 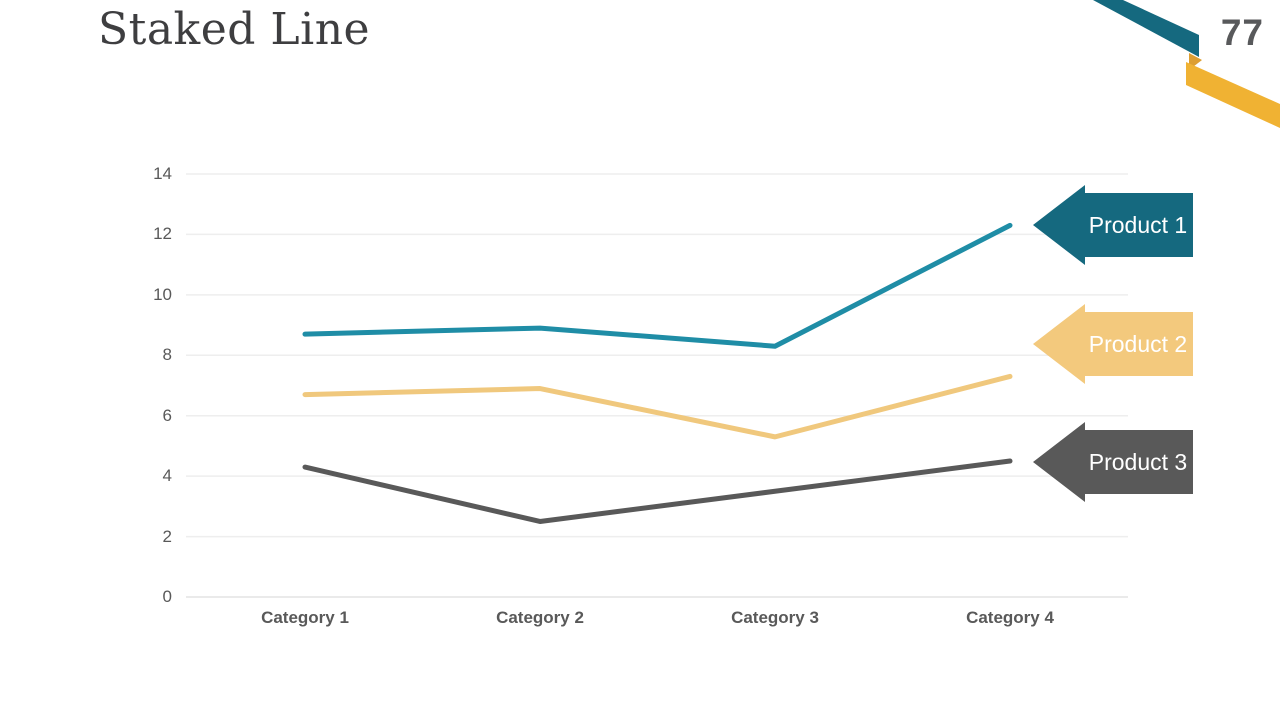 I want to click on legend-label-product-1: Product 1, so click(x=1138, y=224).